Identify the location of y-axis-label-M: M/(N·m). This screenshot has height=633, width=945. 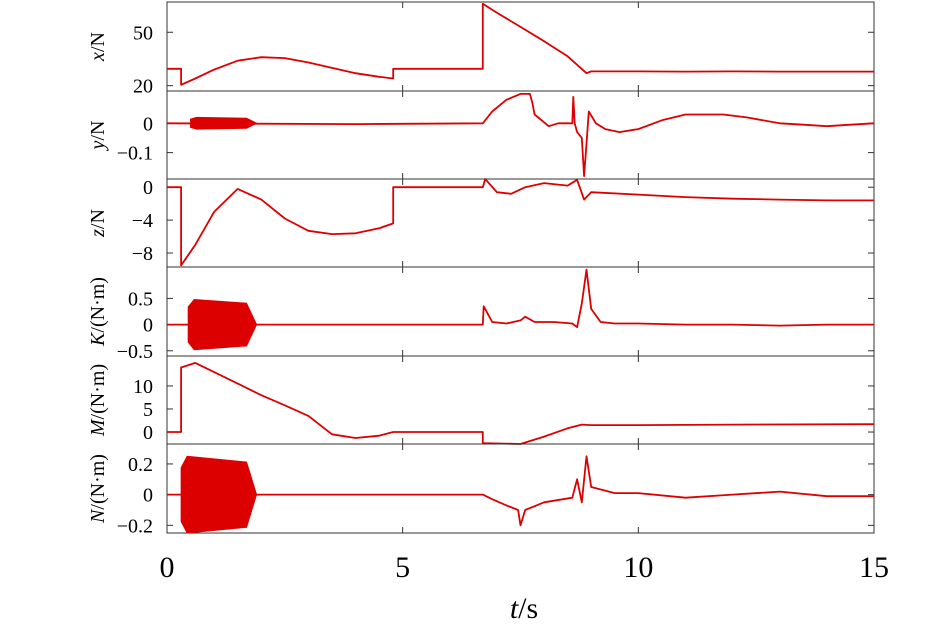
(98, 400).